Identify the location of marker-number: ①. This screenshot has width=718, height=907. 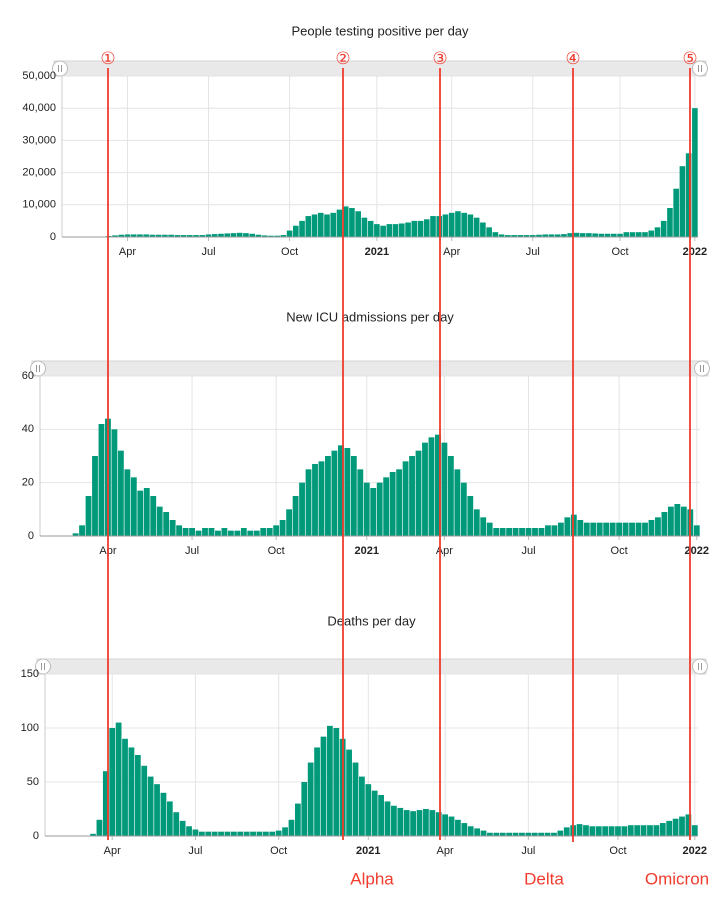
(107, 59).